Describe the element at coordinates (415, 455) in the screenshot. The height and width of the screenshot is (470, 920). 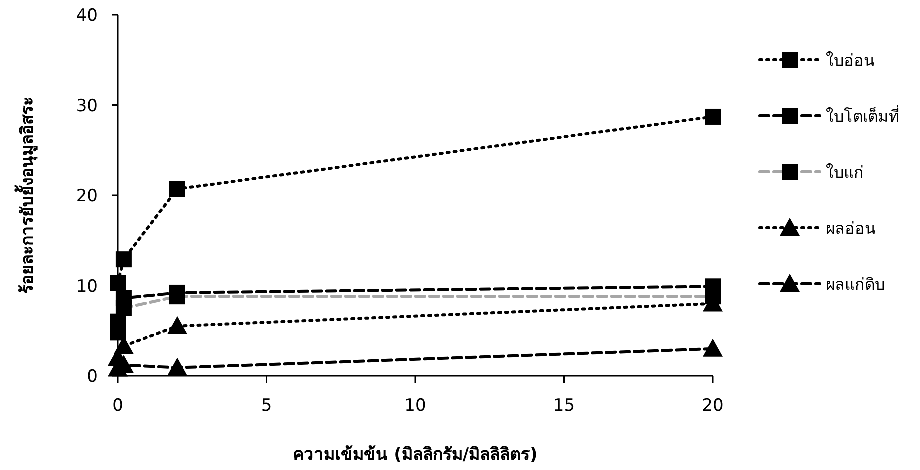
I see `x-axis-title: ความเข้มข้น (มิลลิกรัม/มิลลิลิตร)` at that location.